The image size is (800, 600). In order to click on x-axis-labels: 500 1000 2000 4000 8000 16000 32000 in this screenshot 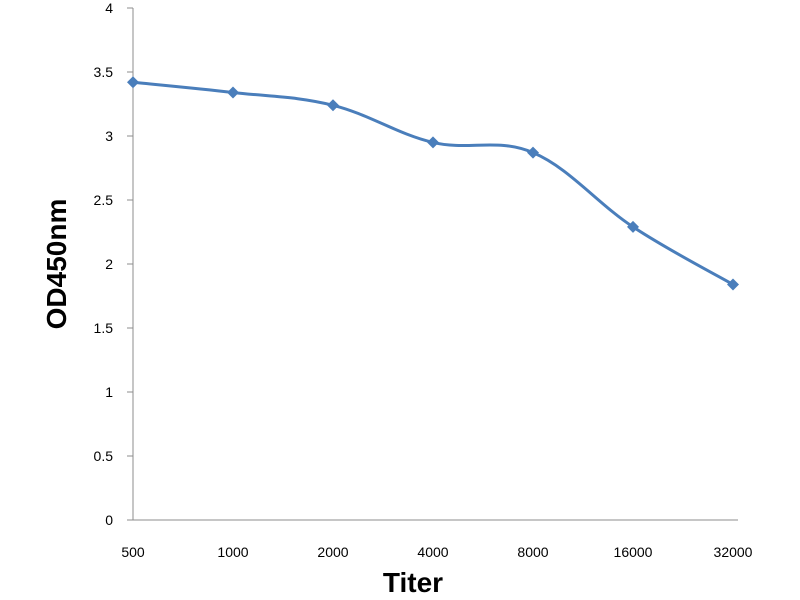, I will do `click(436, 552)`.